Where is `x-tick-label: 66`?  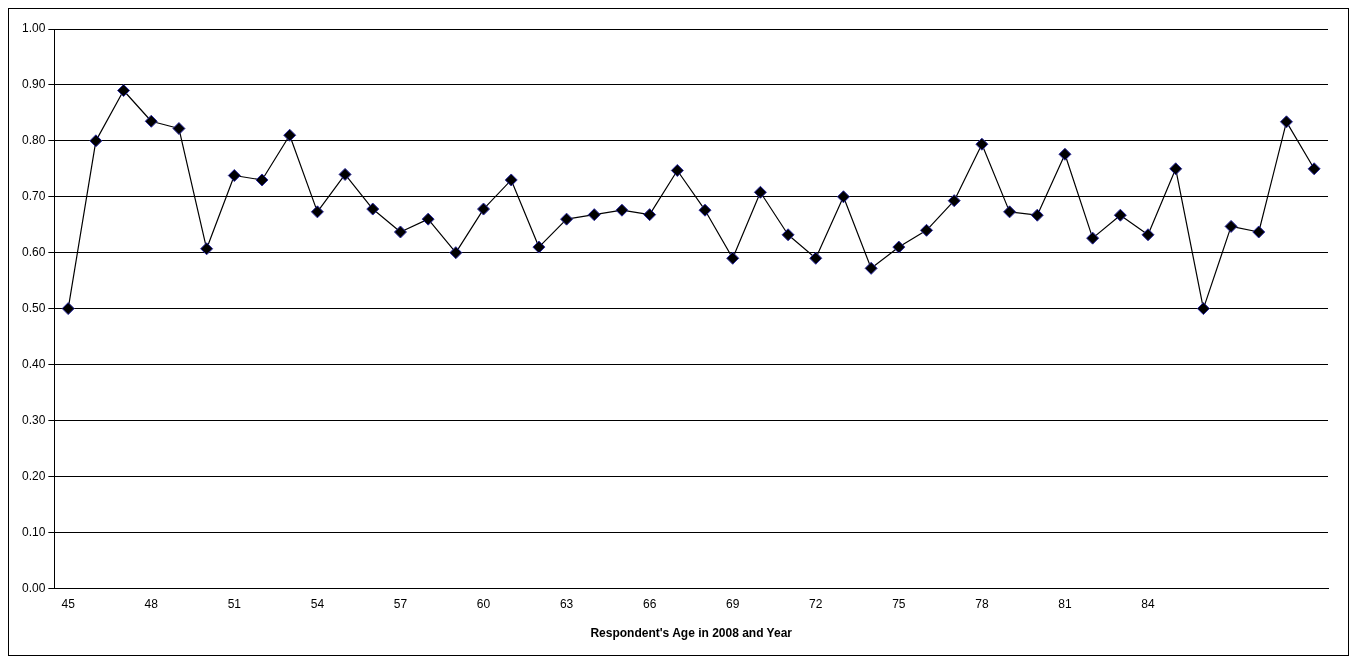 x-tick-label: 66 is located at coordinates (649, 603).